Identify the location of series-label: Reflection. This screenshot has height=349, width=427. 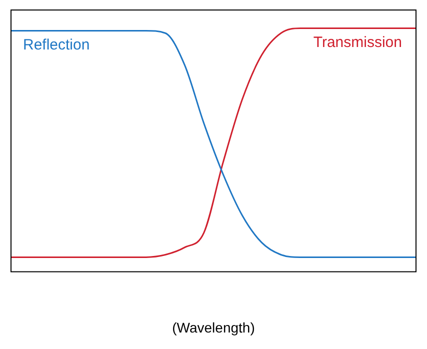
(56, 45).